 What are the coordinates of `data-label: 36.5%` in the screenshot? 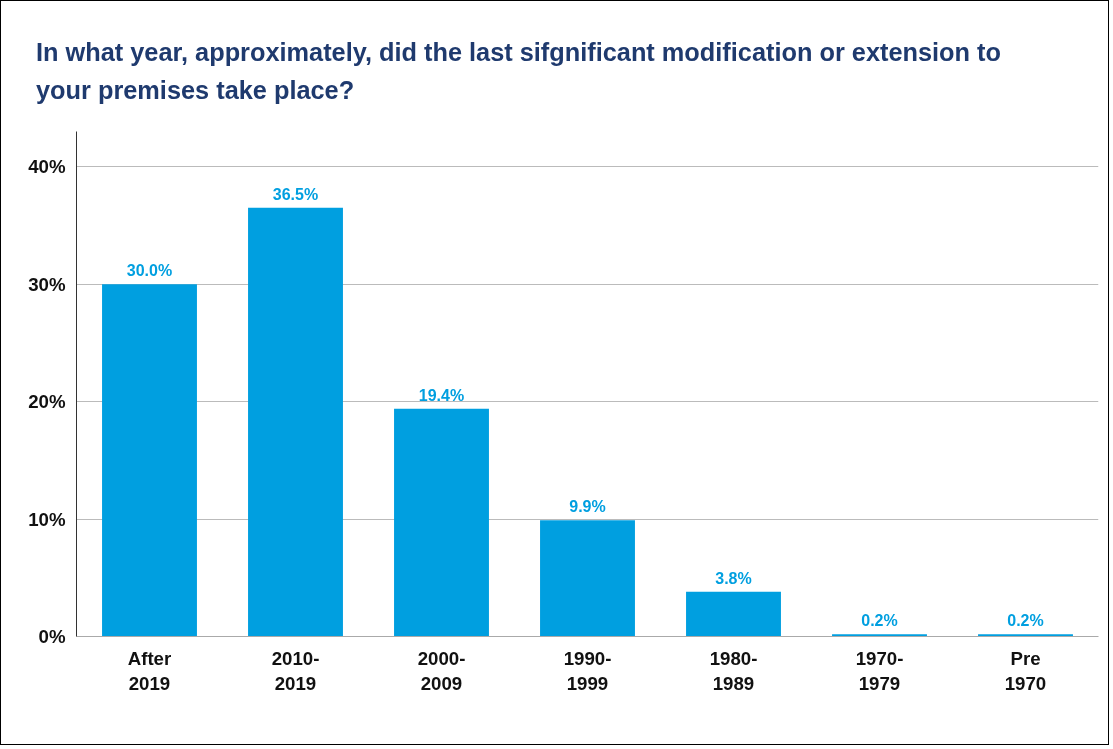 It's located at (295, 194).